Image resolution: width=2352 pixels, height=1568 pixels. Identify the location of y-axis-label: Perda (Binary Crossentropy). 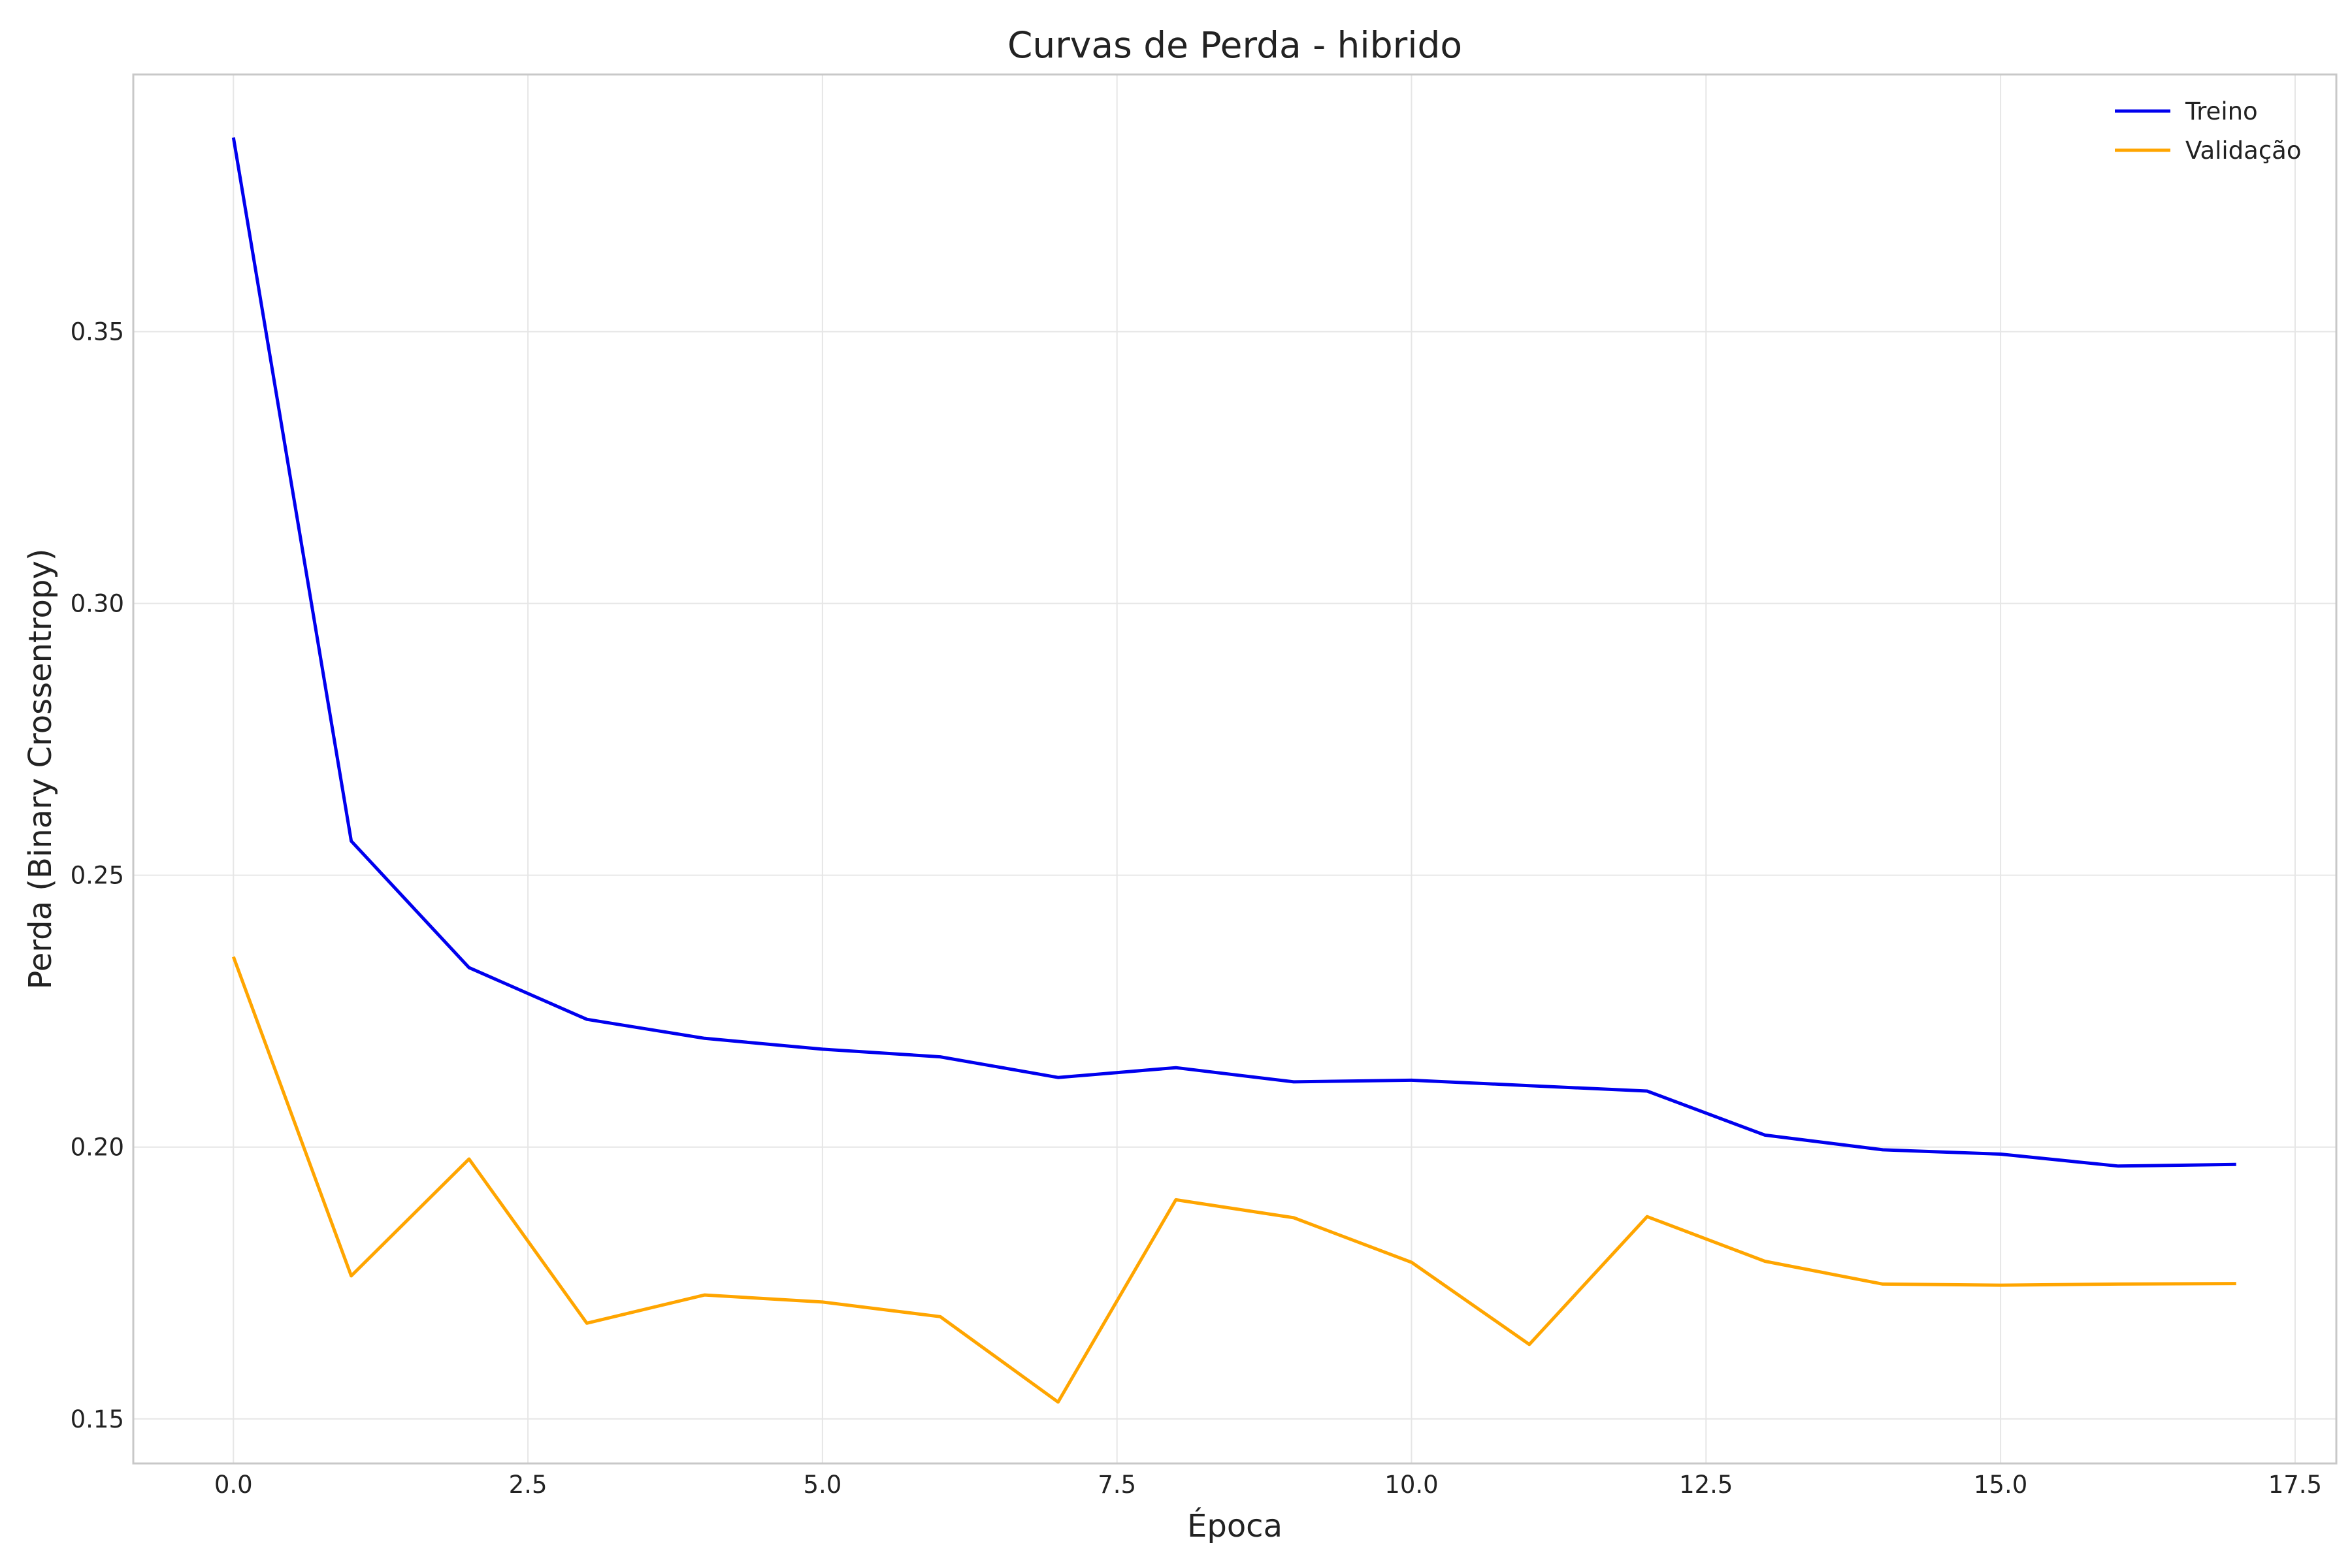
(40, 768).